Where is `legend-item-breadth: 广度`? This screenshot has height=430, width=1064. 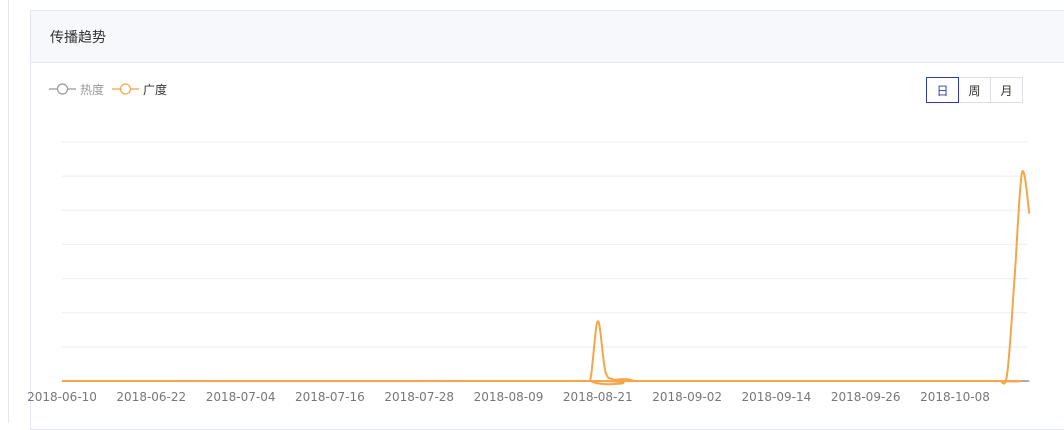 legend-item-breadth: 广度 is located at coordinates (139, 89).